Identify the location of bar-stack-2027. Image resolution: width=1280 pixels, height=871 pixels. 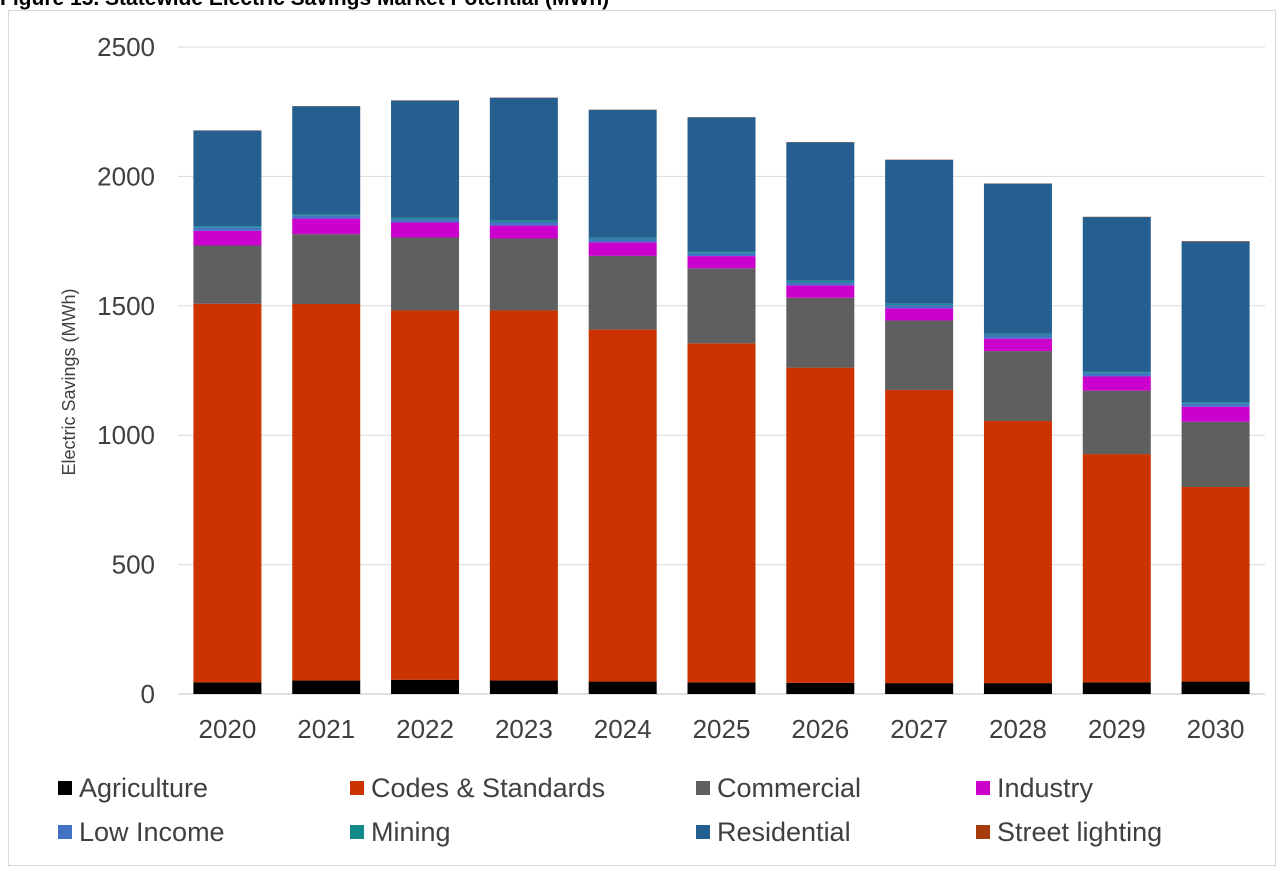
(919, 426).